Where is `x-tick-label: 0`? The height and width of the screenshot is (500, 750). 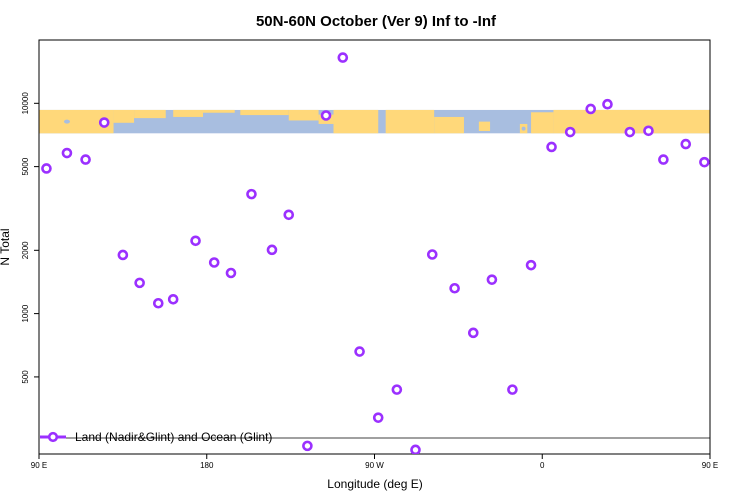 x-tick-label: 0 is located at coordinates (542, 465).